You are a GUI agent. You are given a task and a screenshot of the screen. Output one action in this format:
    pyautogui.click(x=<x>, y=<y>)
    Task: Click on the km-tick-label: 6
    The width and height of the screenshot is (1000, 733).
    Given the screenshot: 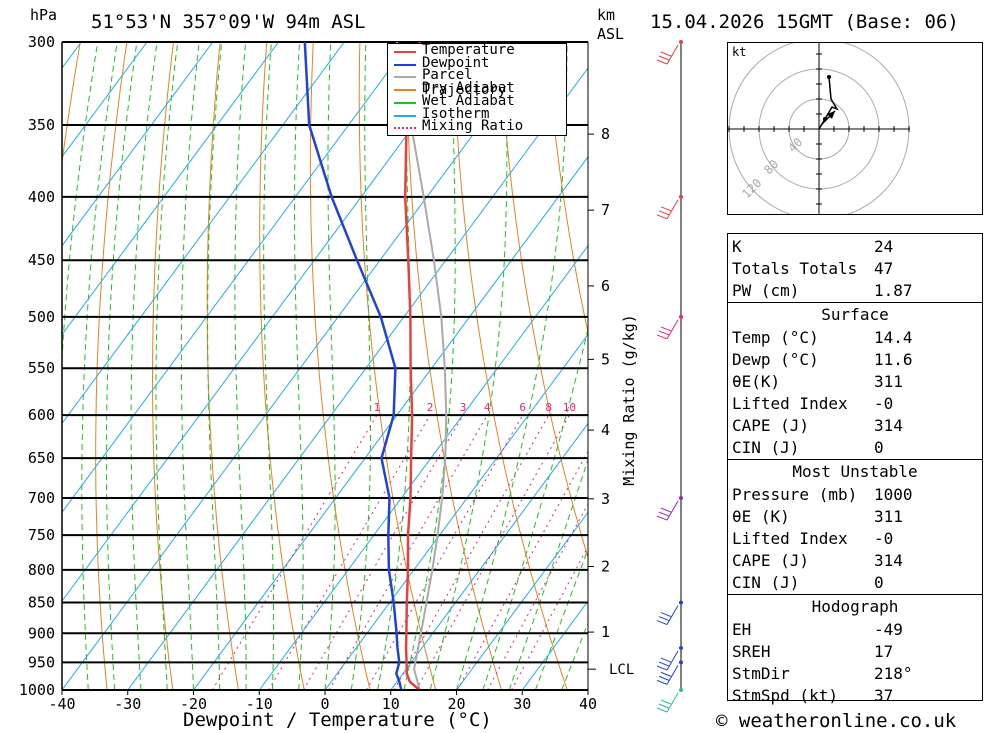 What is the action you would take?
    pyautogui.click(x=605, y=286)
    